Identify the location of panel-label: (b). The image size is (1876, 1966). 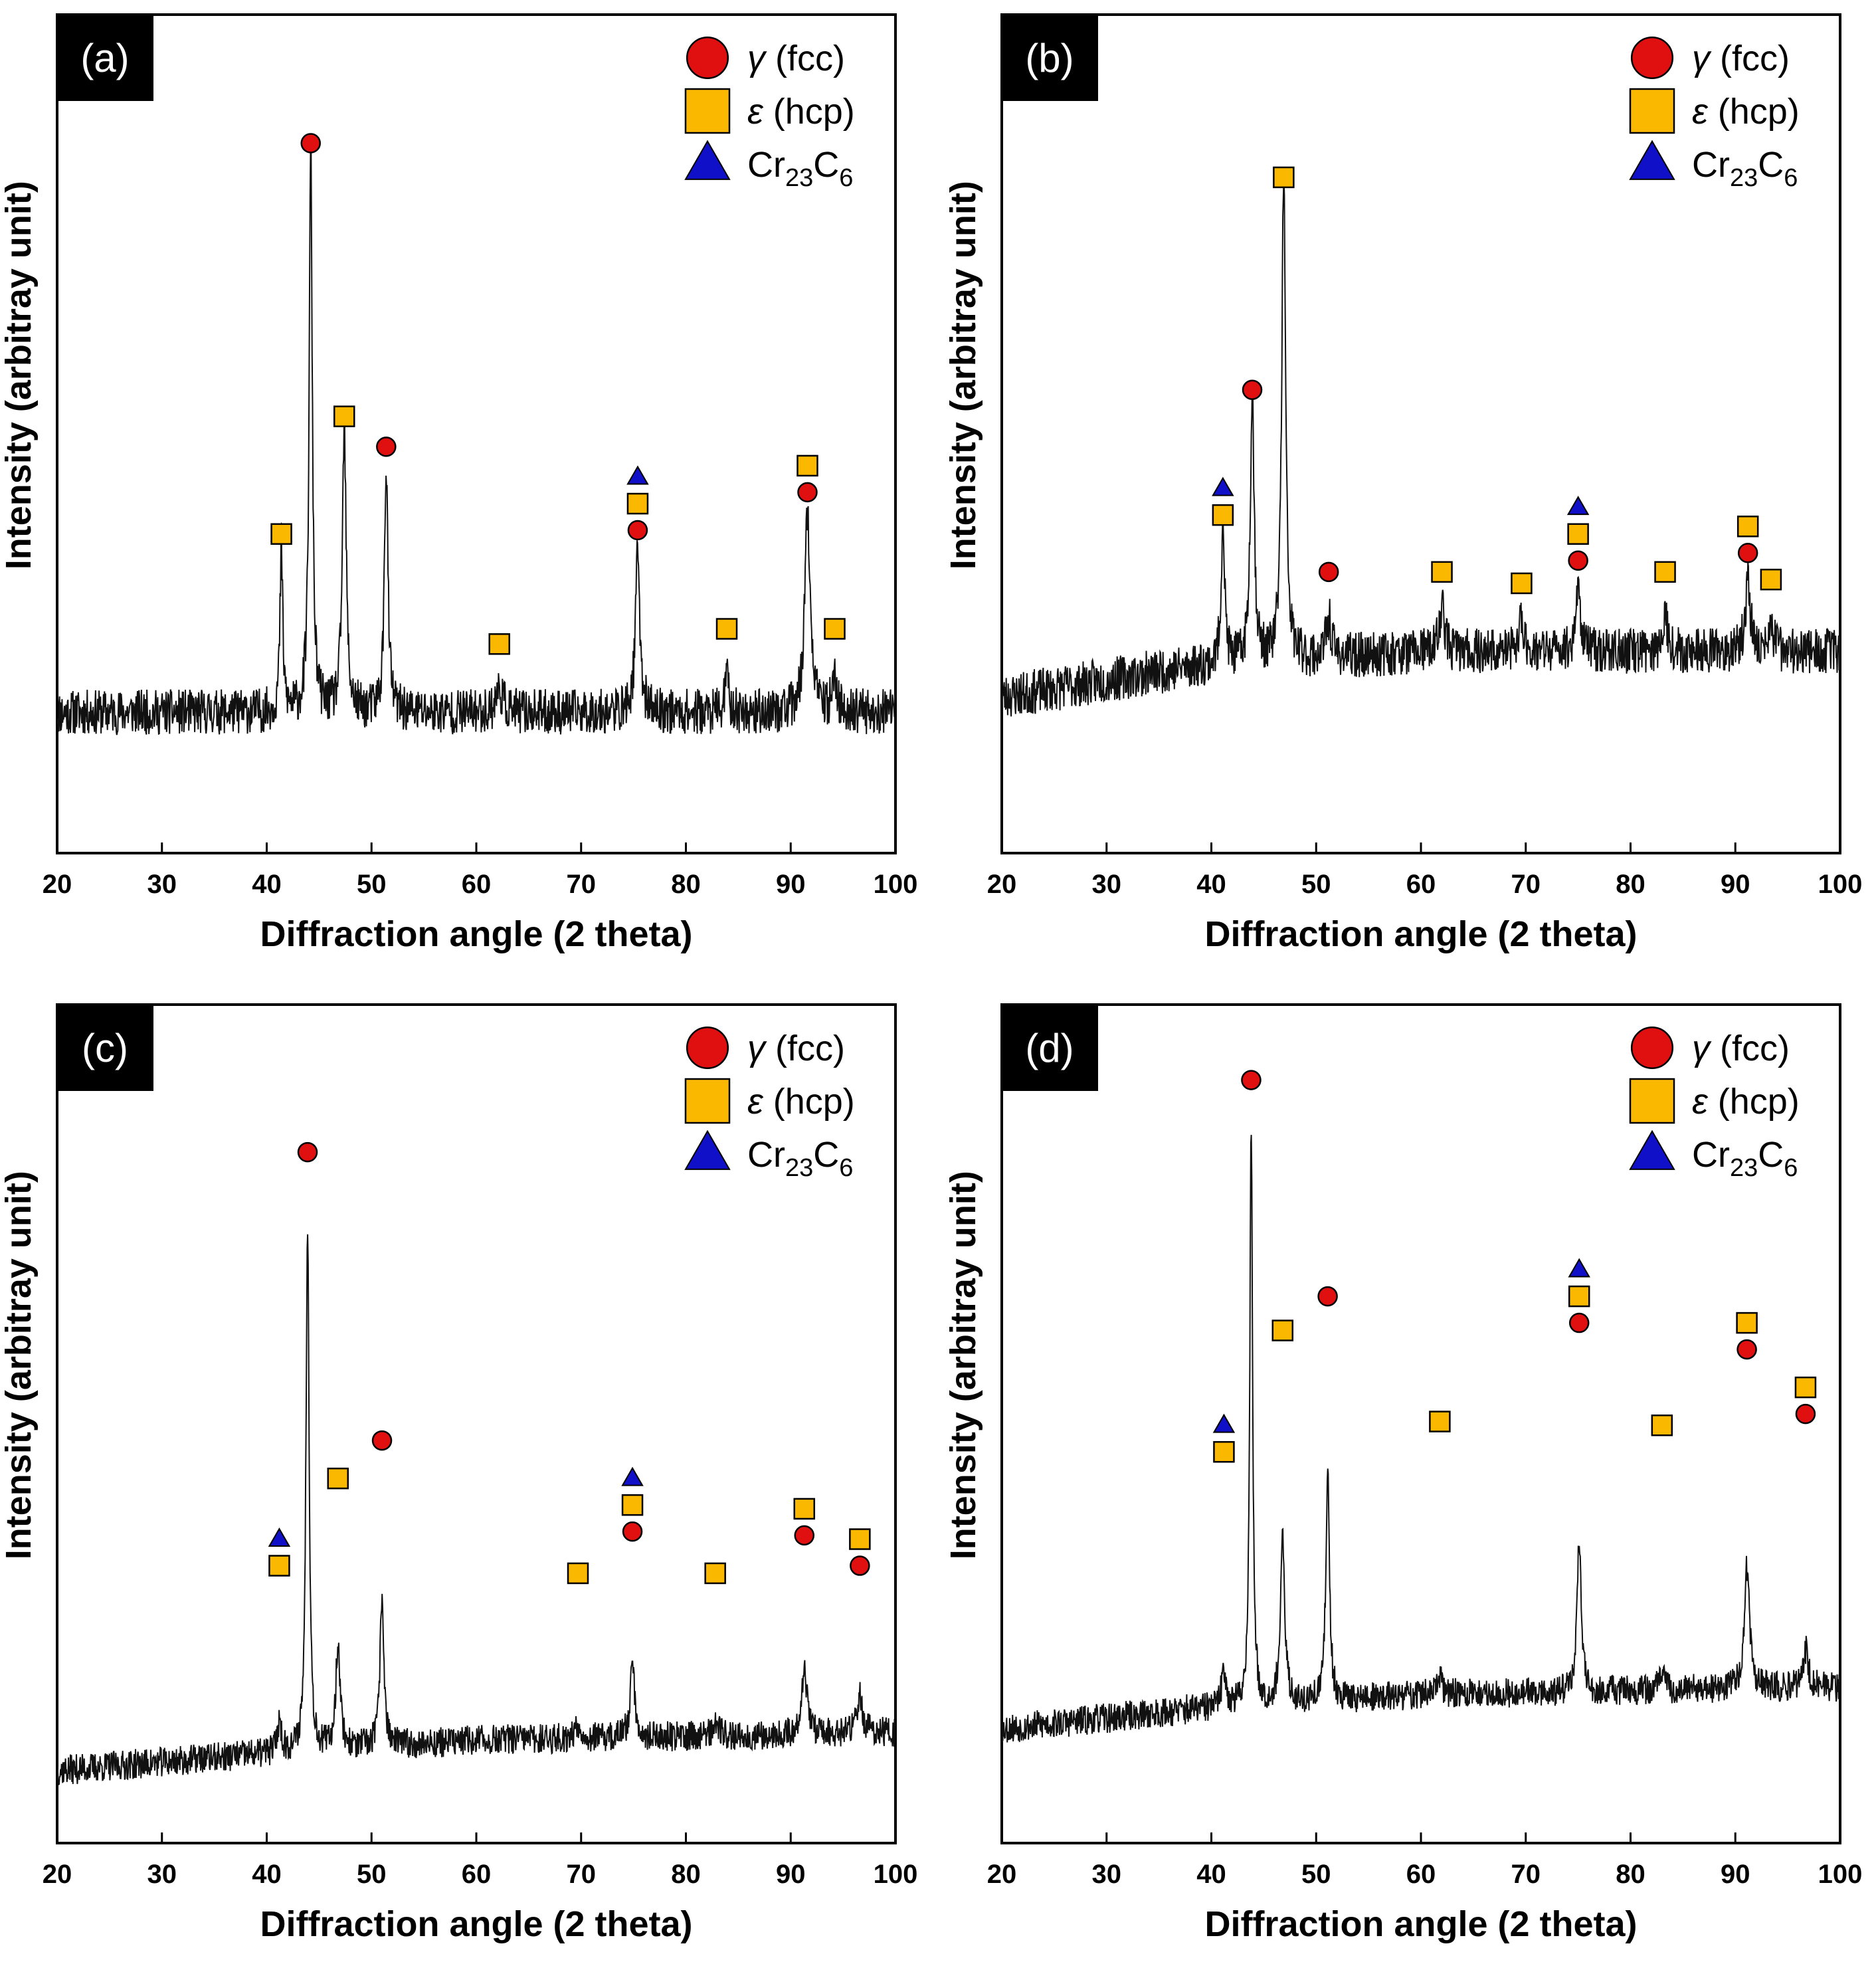
(1049, 58).